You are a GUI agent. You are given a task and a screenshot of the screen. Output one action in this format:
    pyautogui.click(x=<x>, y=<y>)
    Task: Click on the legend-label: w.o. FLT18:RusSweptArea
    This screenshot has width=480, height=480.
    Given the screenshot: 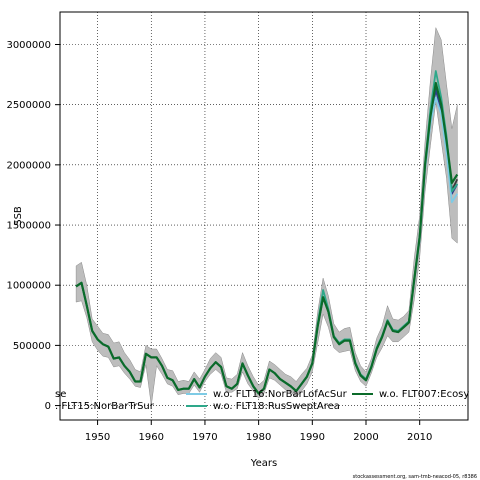 What is the action you would take?
    pyautogui.click(x=276, y=406)
    